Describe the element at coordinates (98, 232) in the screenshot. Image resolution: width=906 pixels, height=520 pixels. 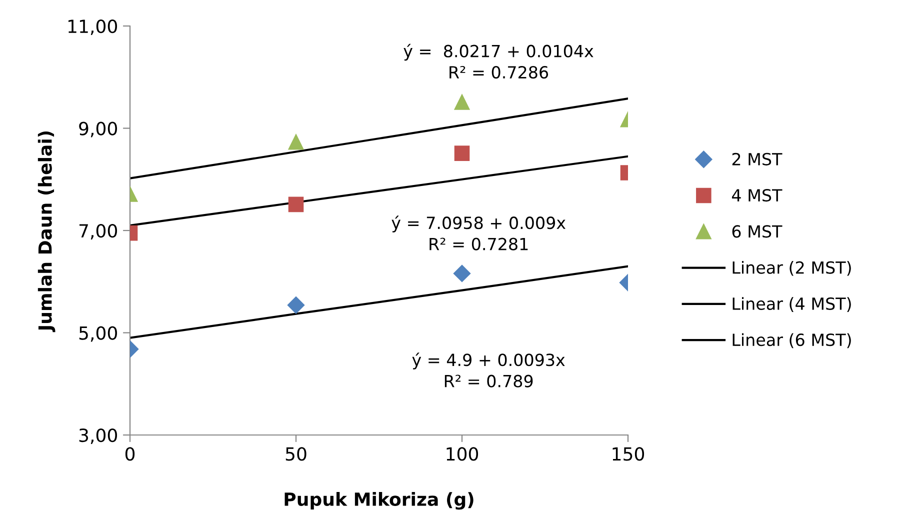
I see `y-tick-label: 7,00` at that location.